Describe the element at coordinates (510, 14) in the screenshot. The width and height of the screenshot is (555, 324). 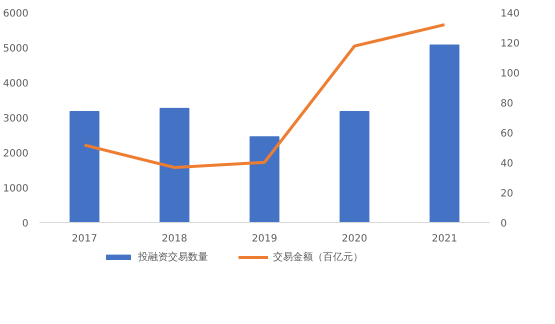
I see `y2-tick-label: 140` at that location.